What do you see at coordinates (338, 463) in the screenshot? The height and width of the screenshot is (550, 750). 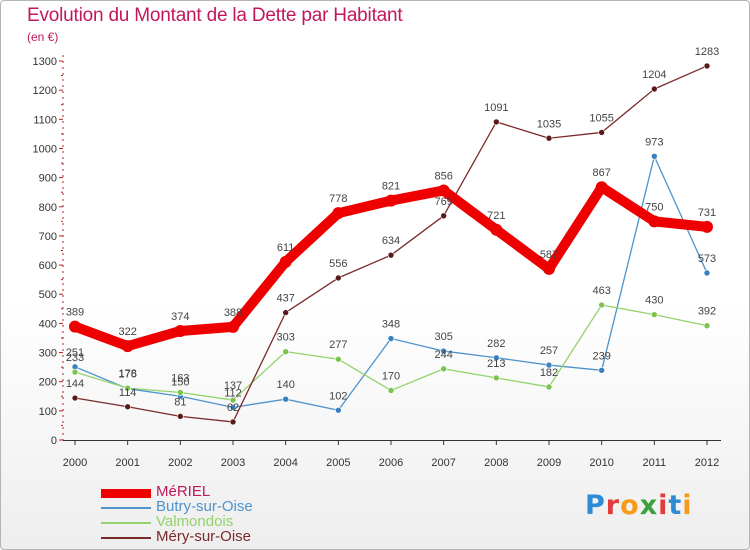 I see `x-tick-label: 2005` at bounding box center [338, 463].